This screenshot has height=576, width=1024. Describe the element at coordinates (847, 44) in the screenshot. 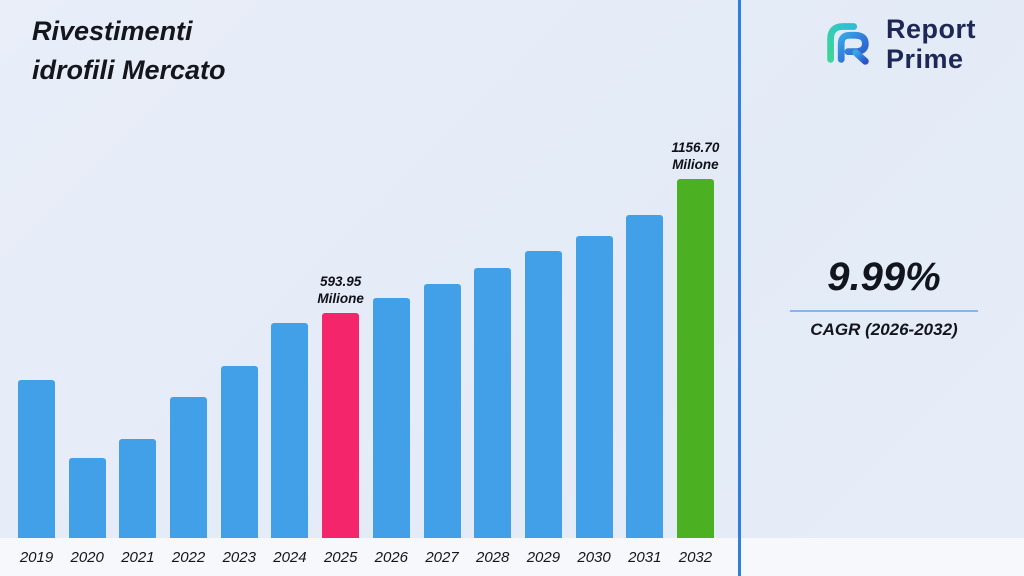

I see `report-prime-logo-icon` at that location.